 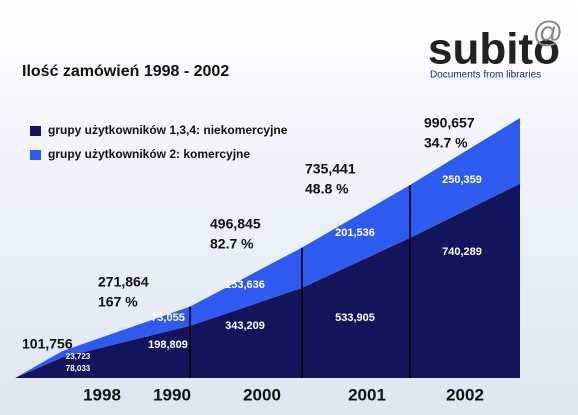 What do you see at coordinates (149, 154) in the screenshot?
I see `legend-label: grupy użytkowników 2: komercyjne` at bounding box center [149, 154].